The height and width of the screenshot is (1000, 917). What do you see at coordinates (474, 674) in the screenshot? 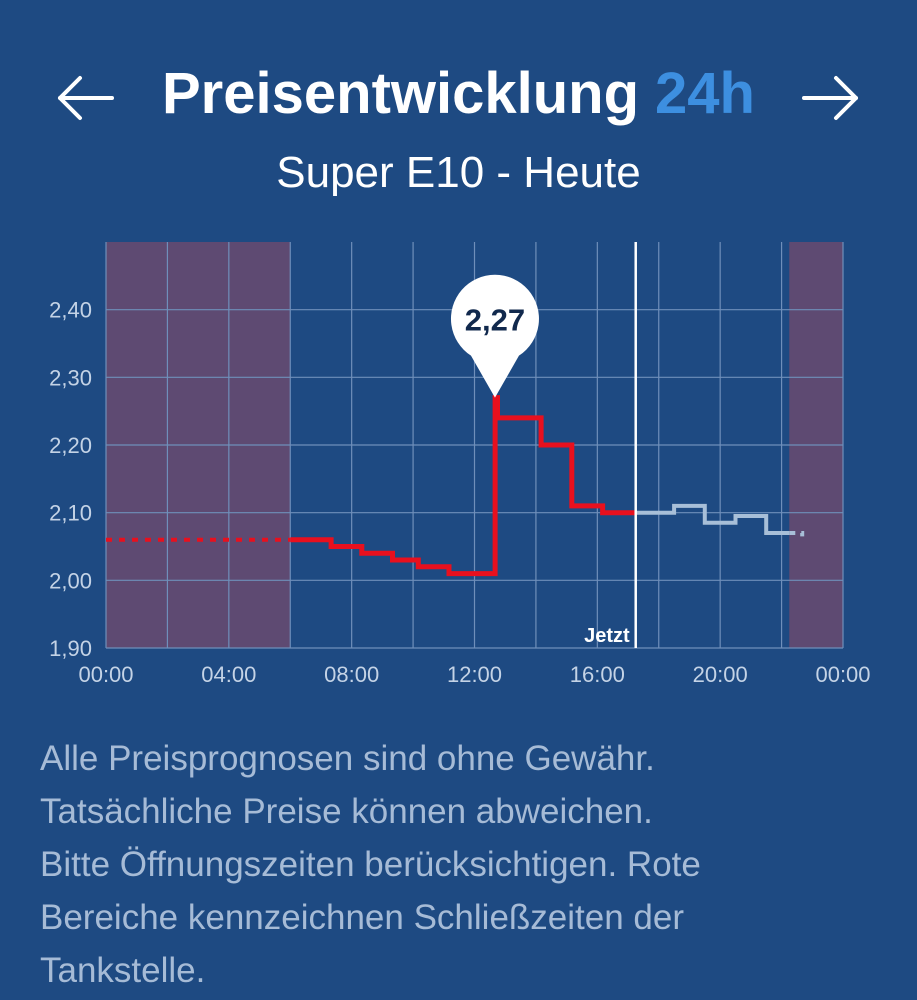
I see `x-tick-label: 12:00` at bounding box center [474, 674].